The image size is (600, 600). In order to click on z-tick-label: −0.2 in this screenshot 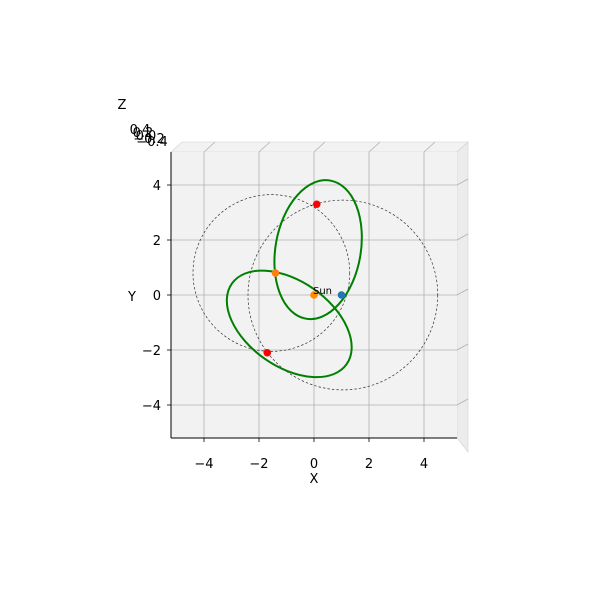, I will do `click(149, 139)`.